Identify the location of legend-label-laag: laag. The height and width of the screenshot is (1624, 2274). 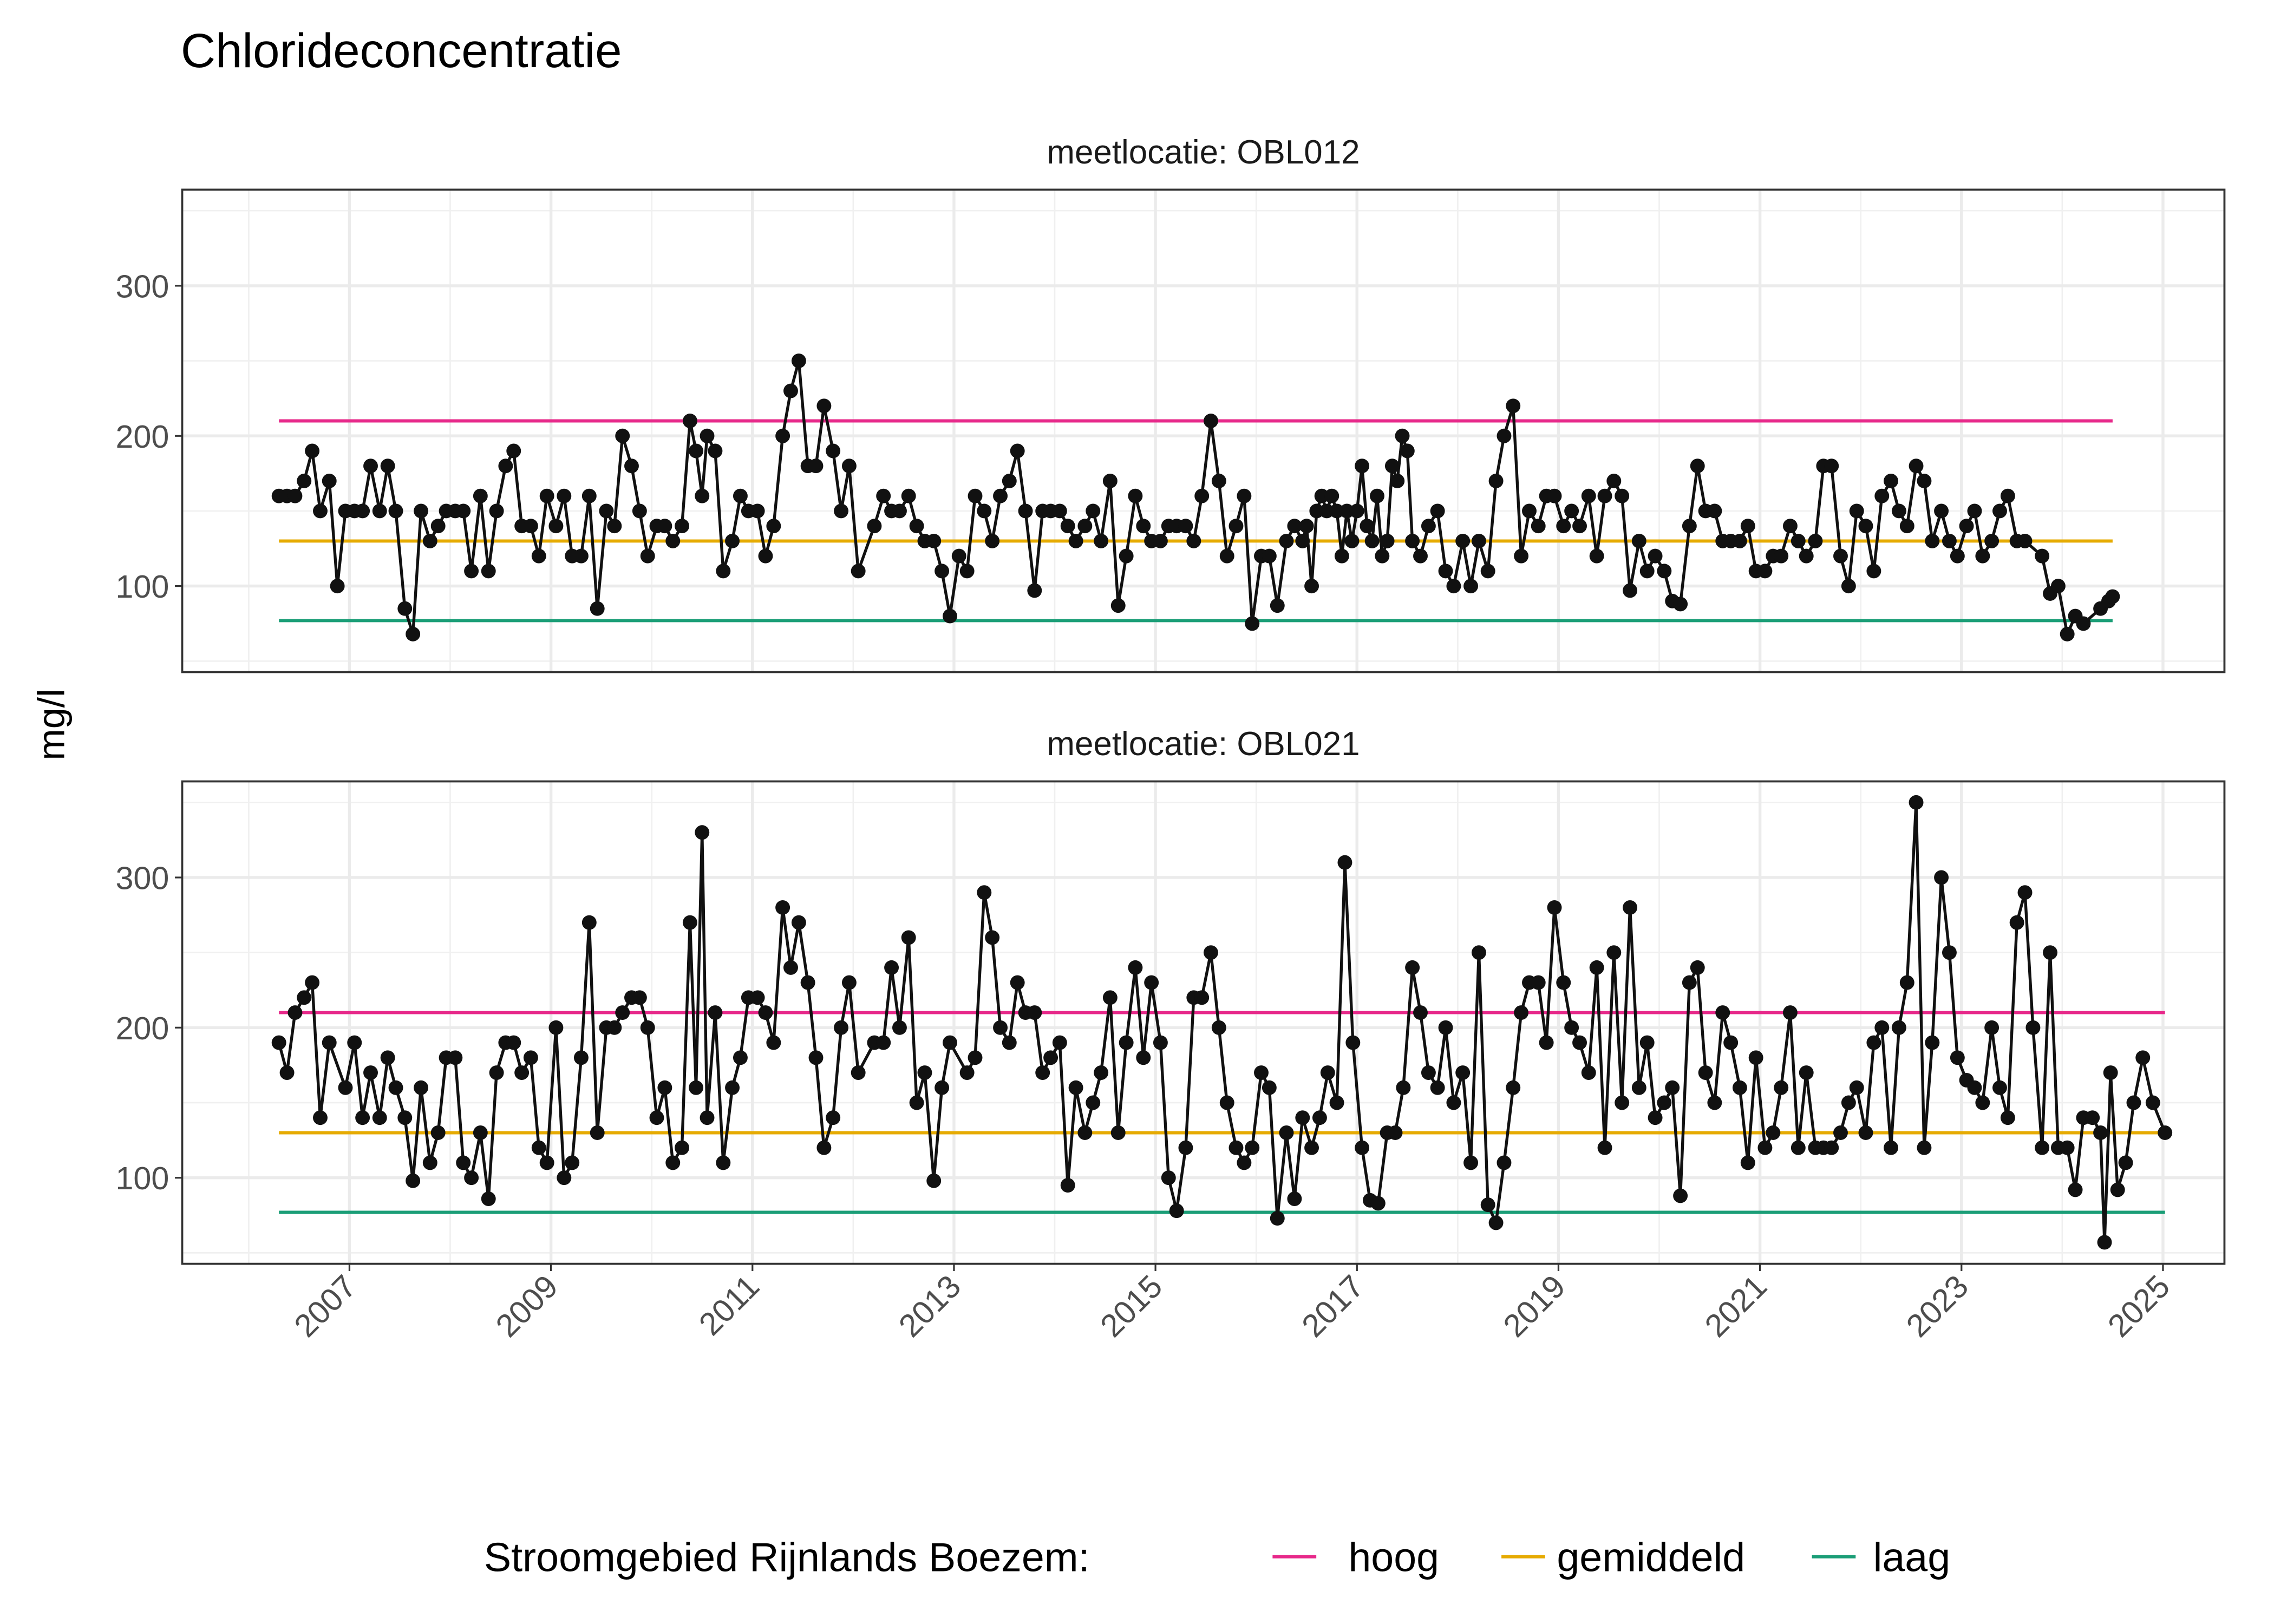
(1912, 1557).